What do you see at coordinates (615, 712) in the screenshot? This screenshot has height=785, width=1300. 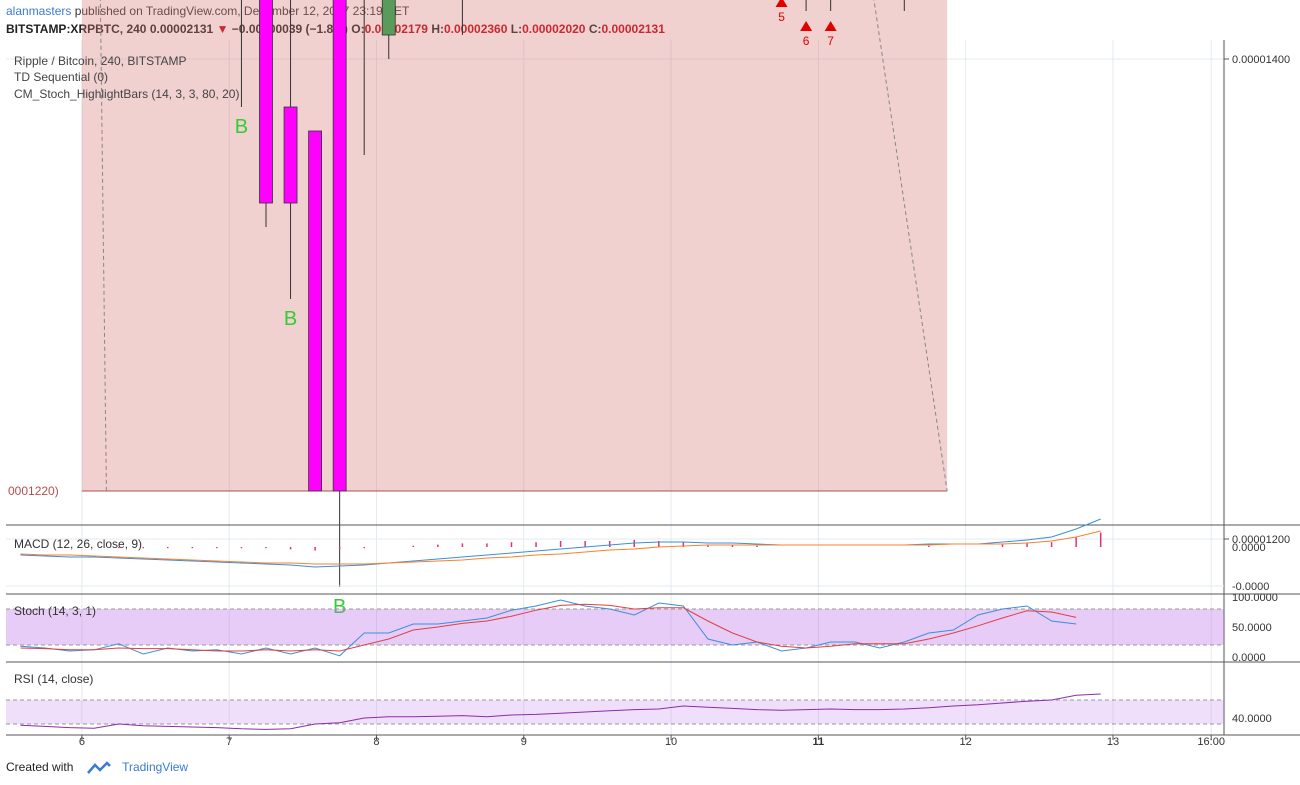 I see `rsi-band` at bounding box center [615, 712].